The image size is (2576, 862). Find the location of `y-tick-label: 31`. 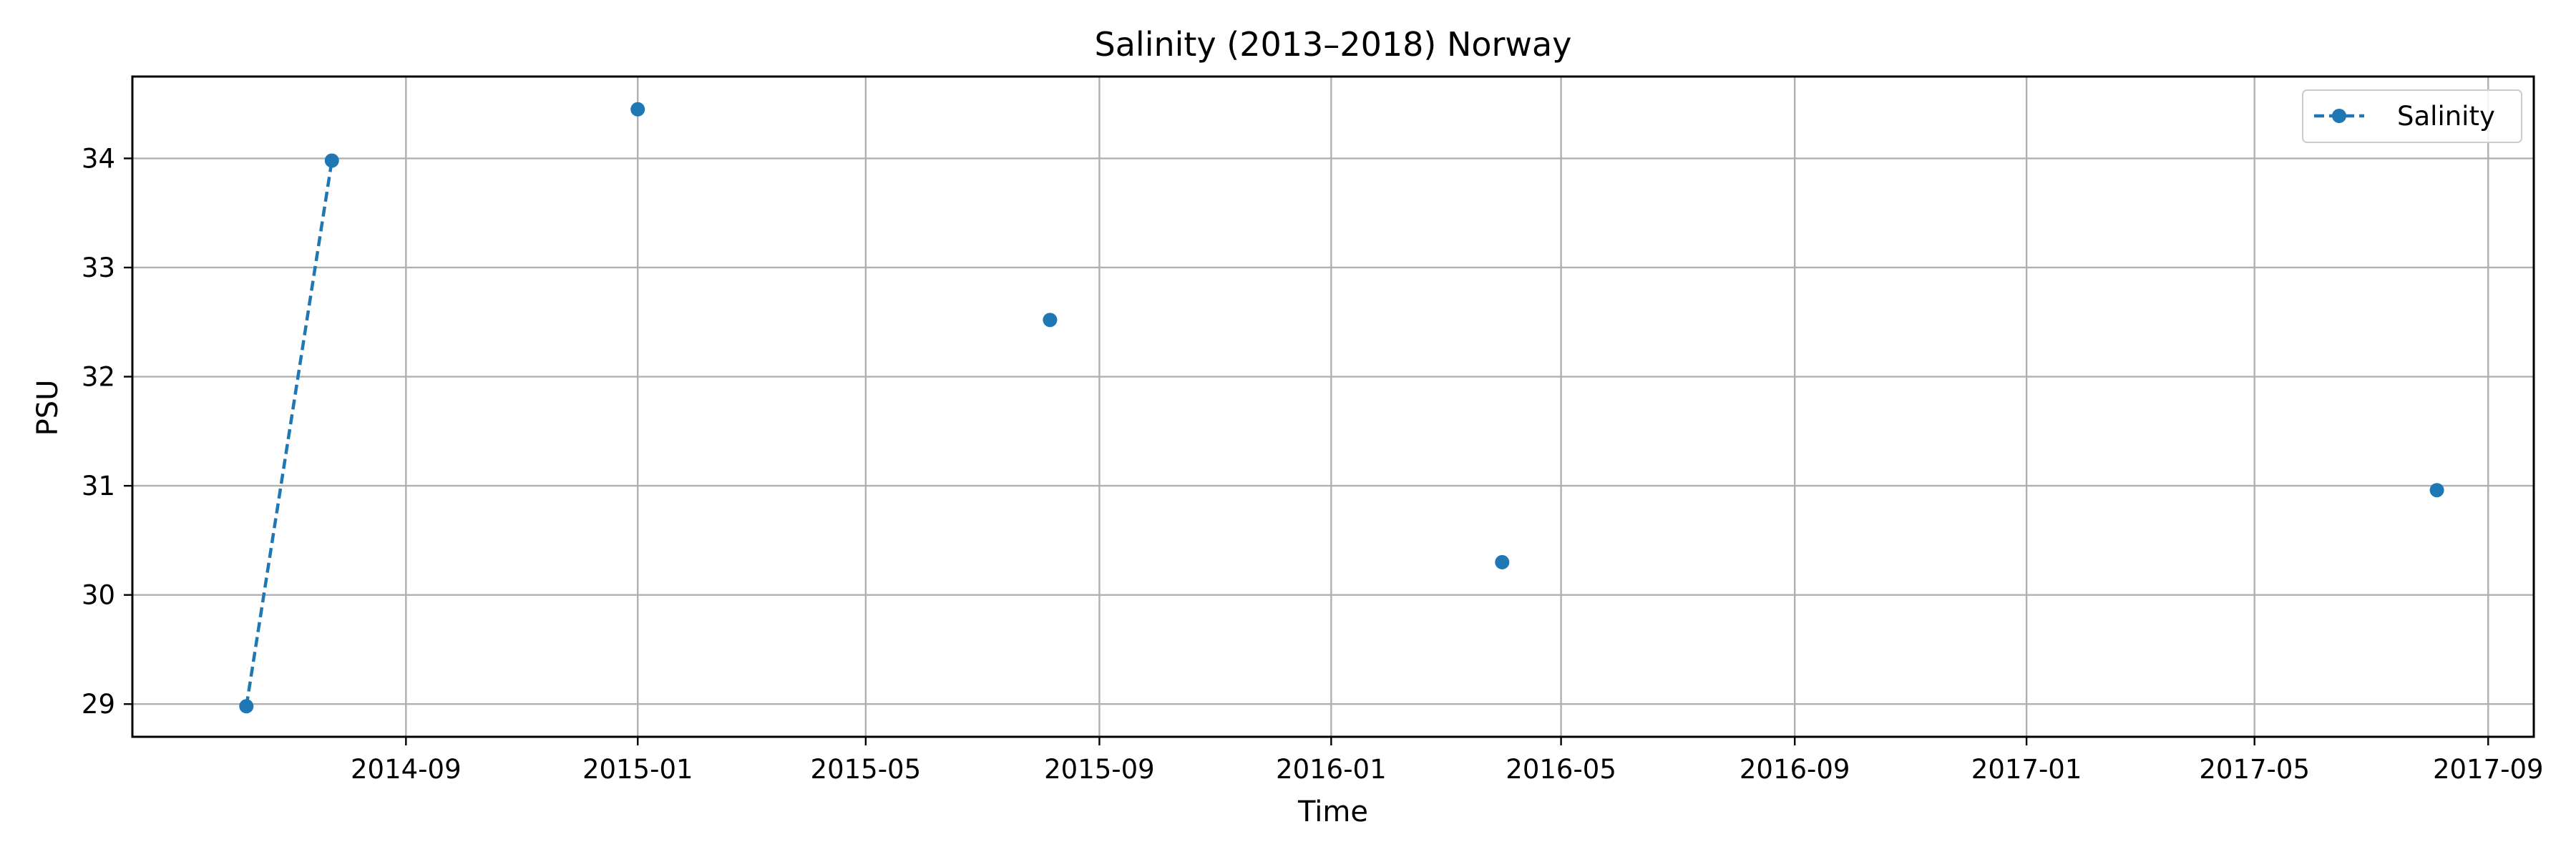

y-tick-label: 31 is located at coordinates (98, 486).